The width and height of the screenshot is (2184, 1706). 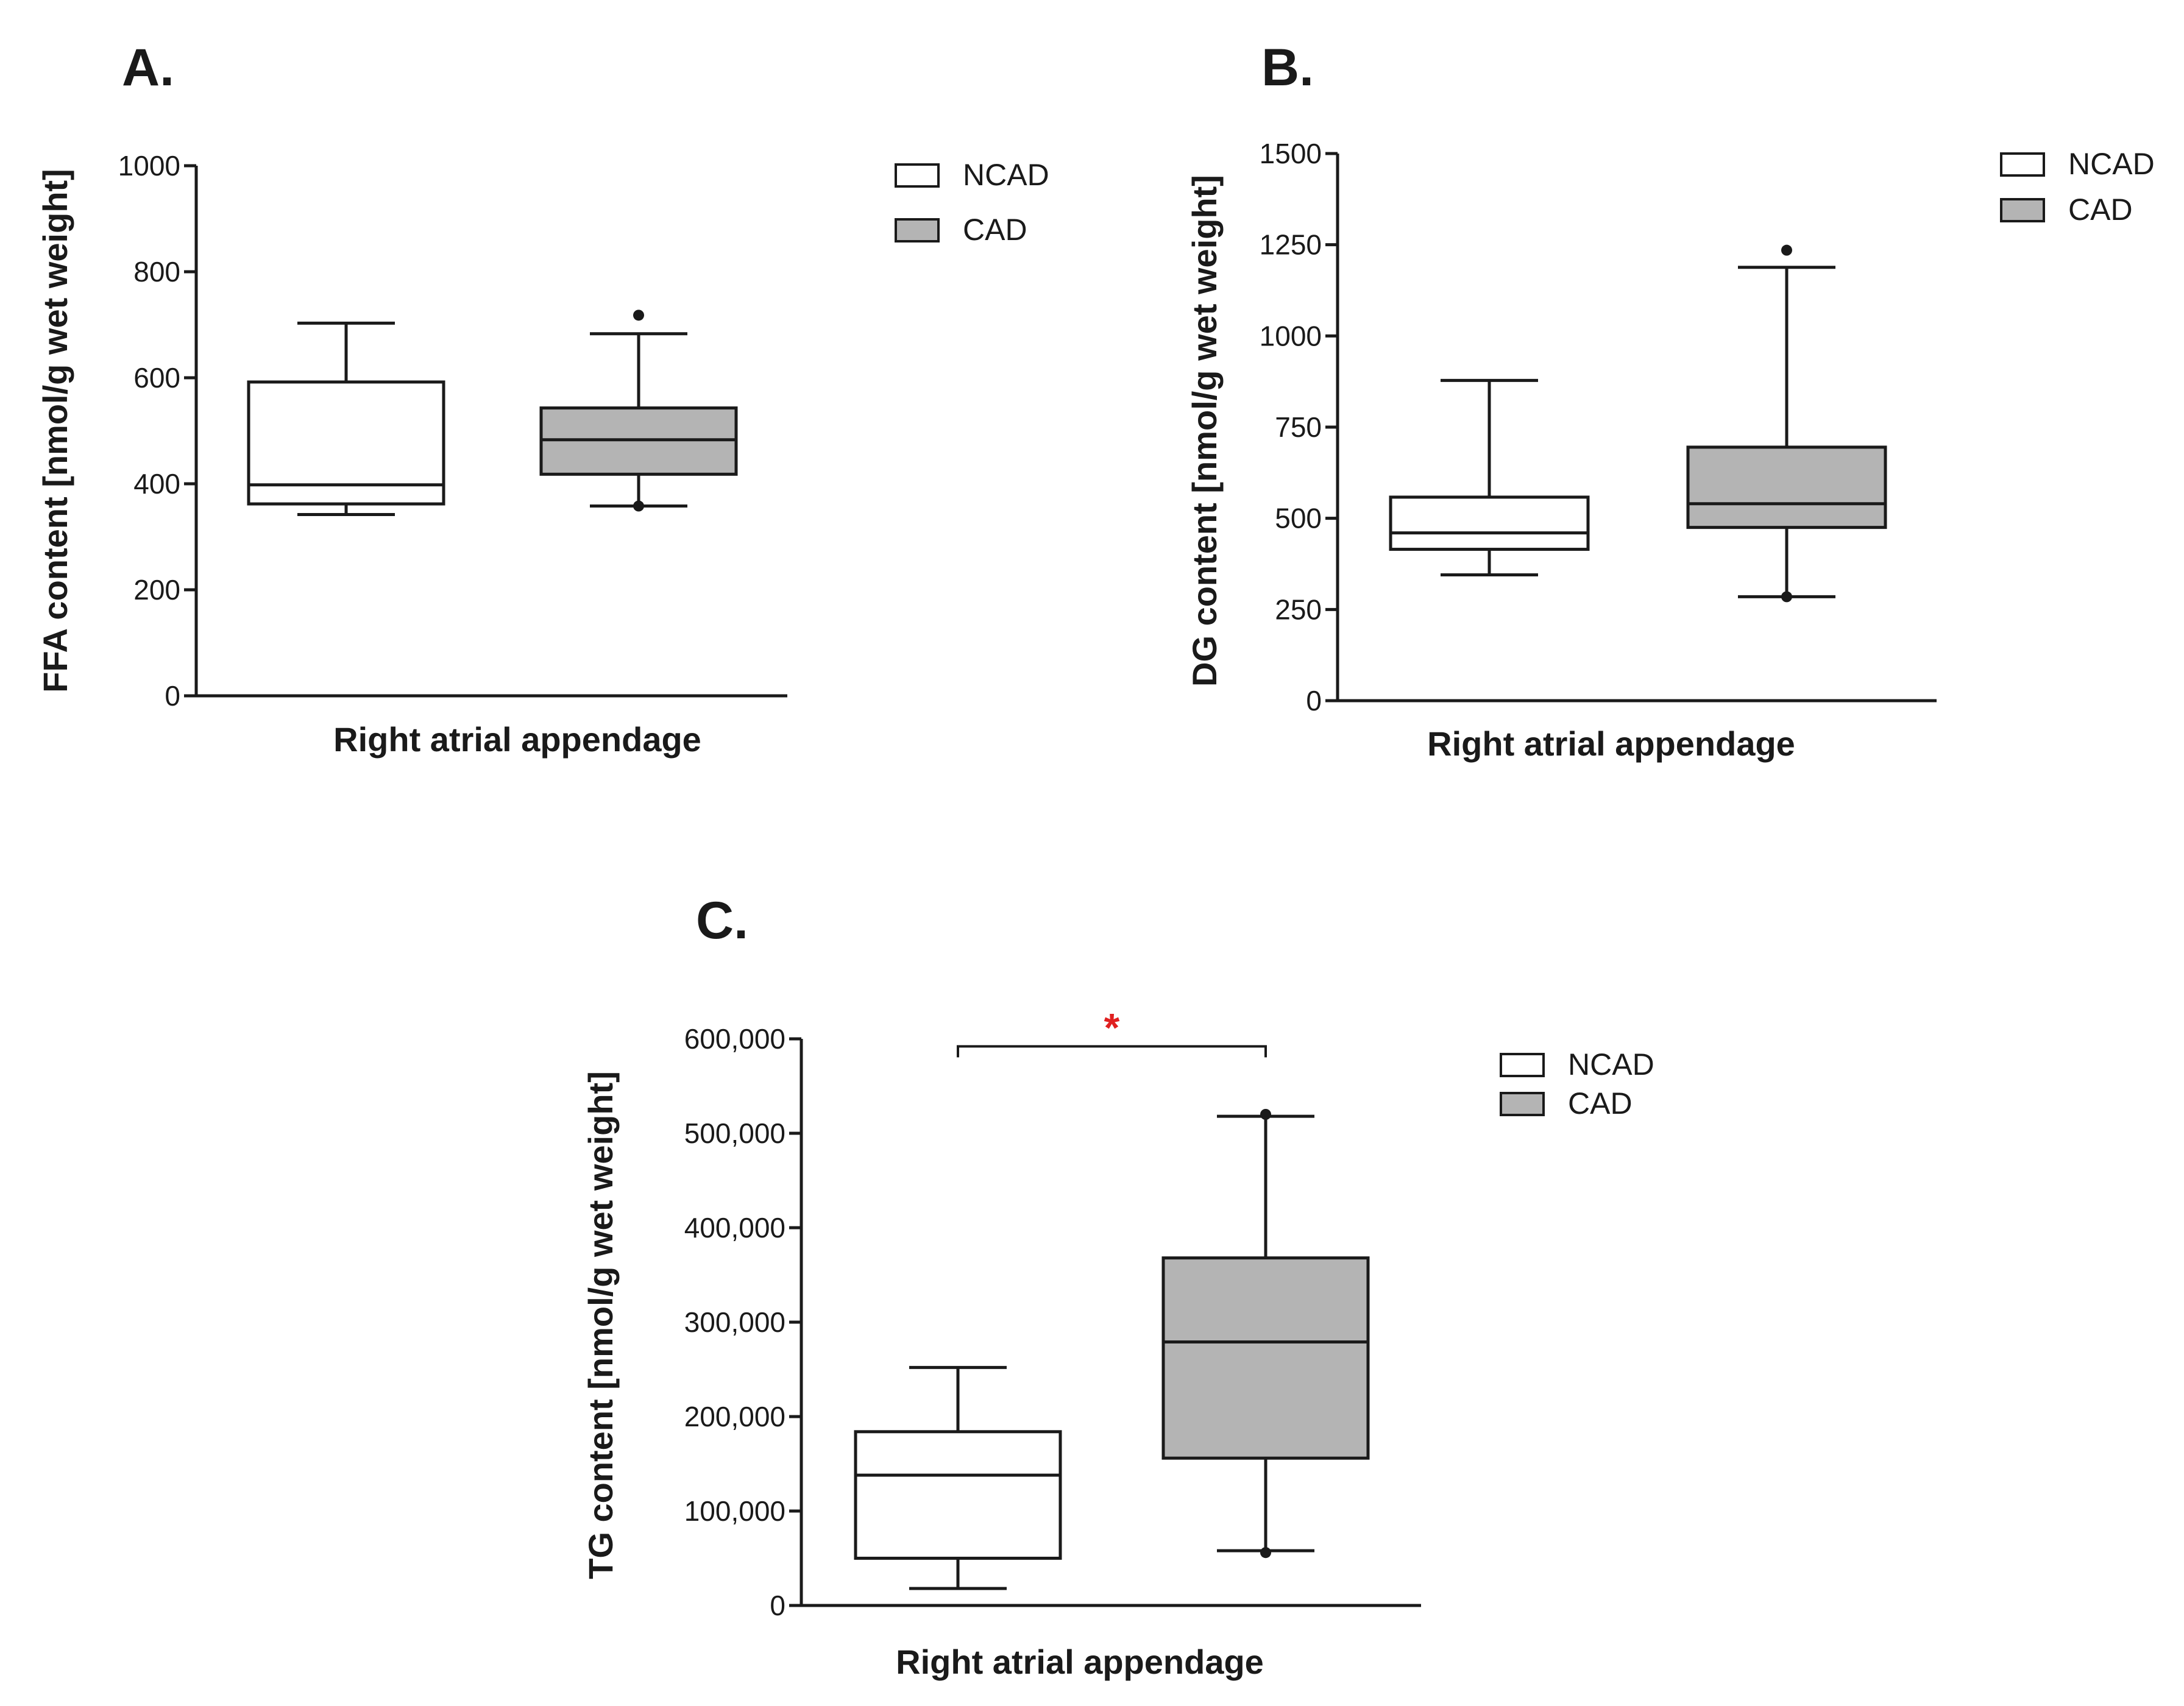 I want to click on significance-bracket, so click(x=1112, y=1051).